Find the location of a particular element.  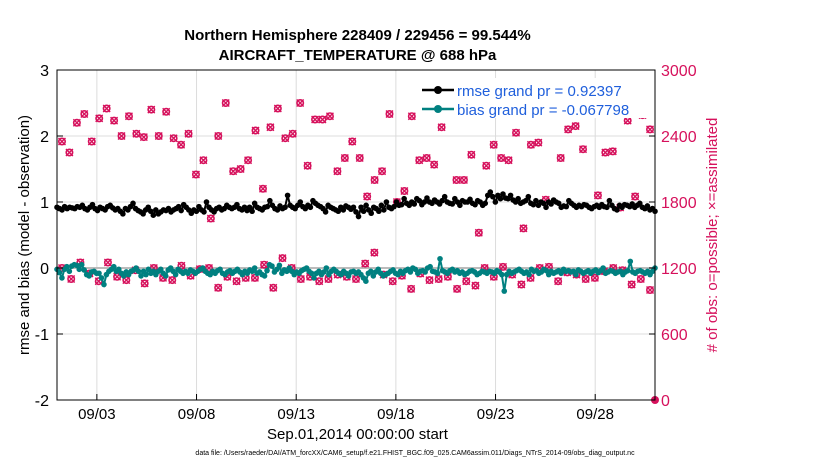

legend-label-bias: bias grand pr = -0.067798 is located at coordinates (543, 110).